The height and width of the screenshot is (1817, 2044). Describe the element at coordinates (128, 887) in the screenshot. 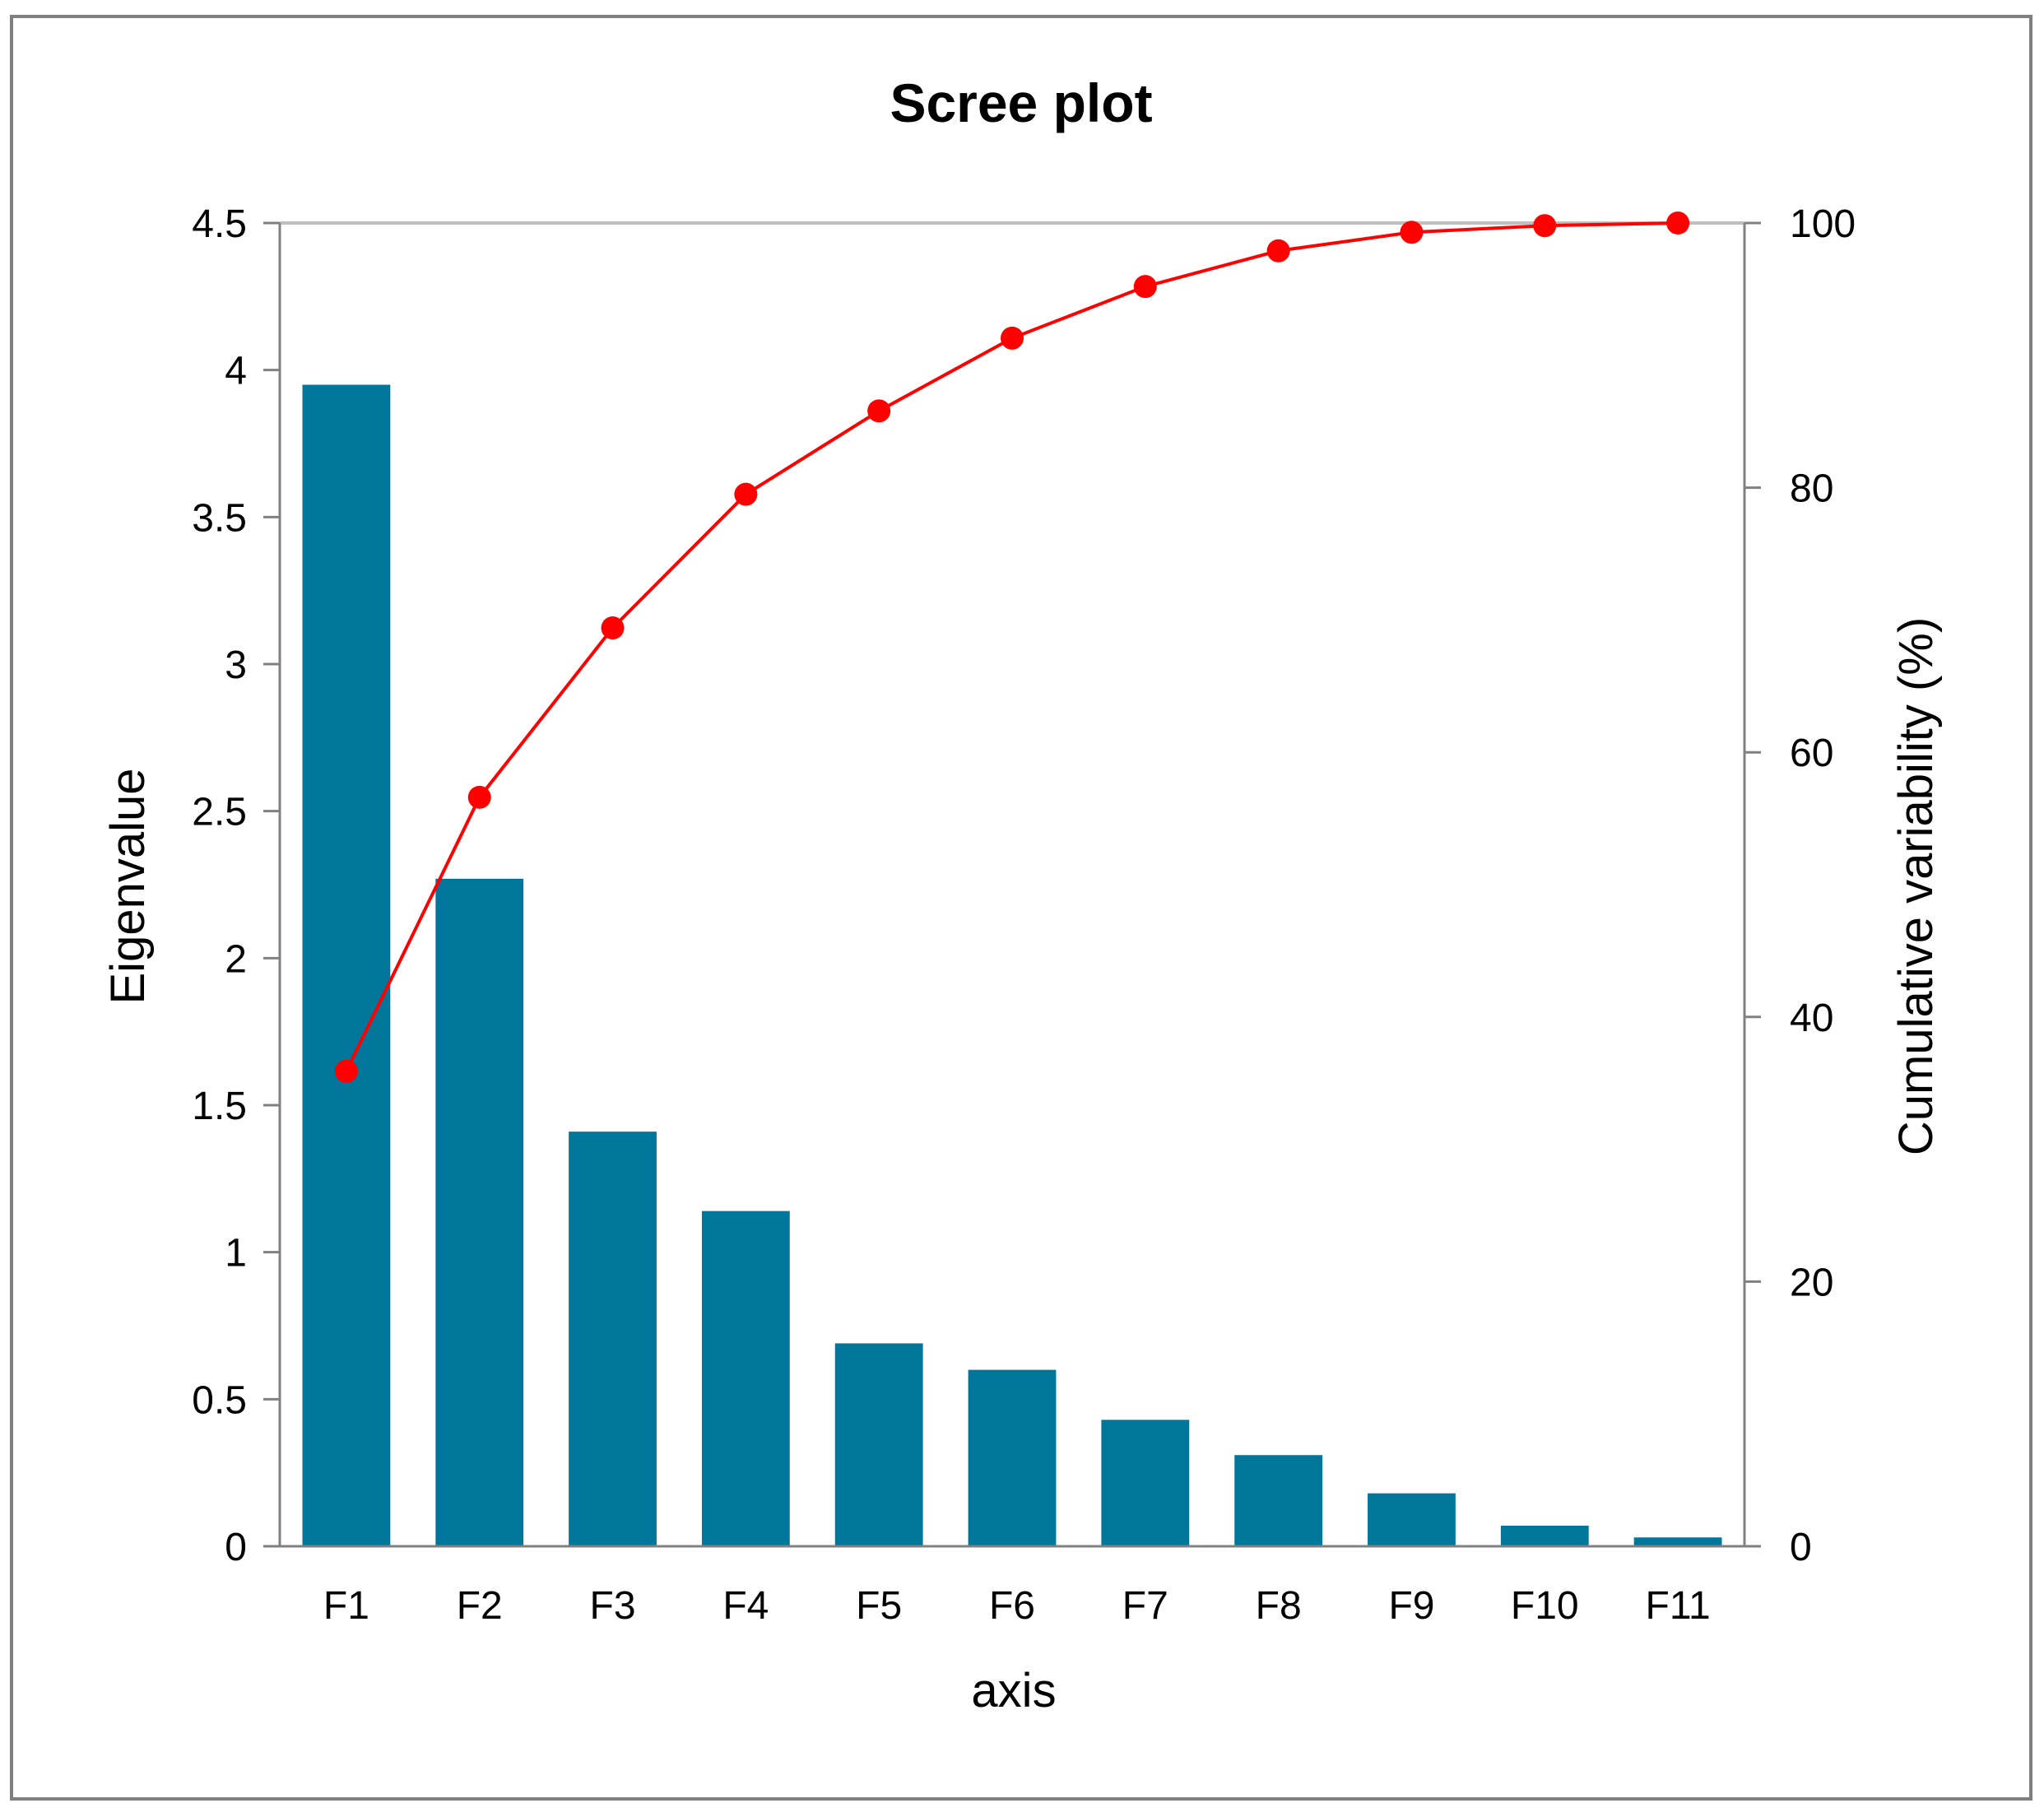

I see `y-axis-title: Eigenvalue` at that location.